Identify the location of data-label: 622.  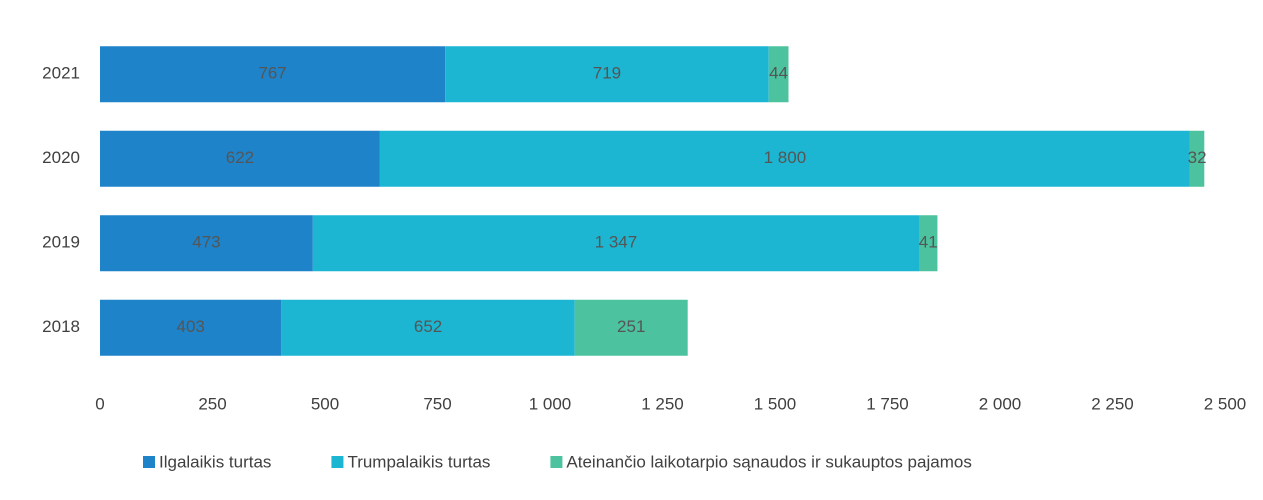
(240, 157).